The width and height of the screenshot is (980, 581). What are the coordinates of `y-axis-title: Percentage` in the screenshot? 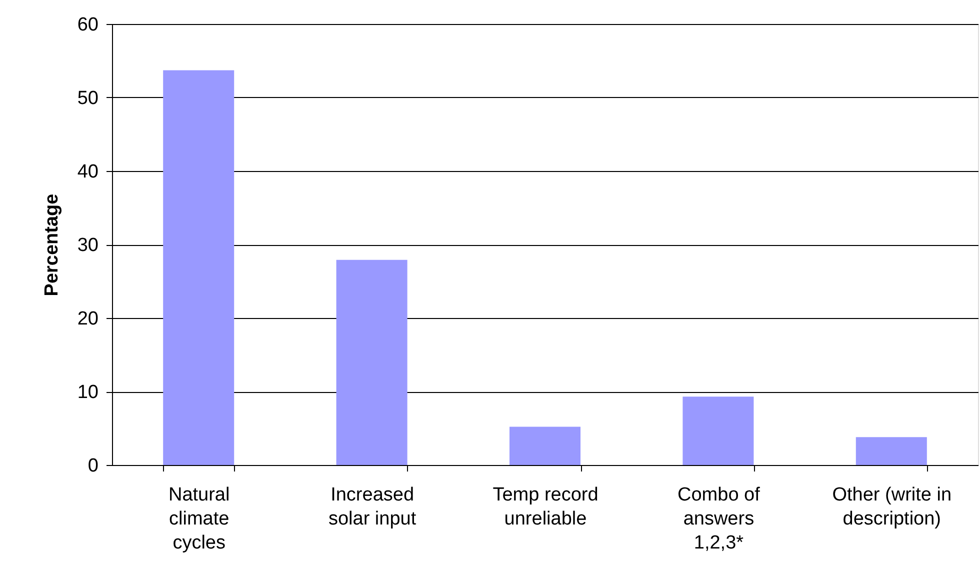 It's located at (51, 245).